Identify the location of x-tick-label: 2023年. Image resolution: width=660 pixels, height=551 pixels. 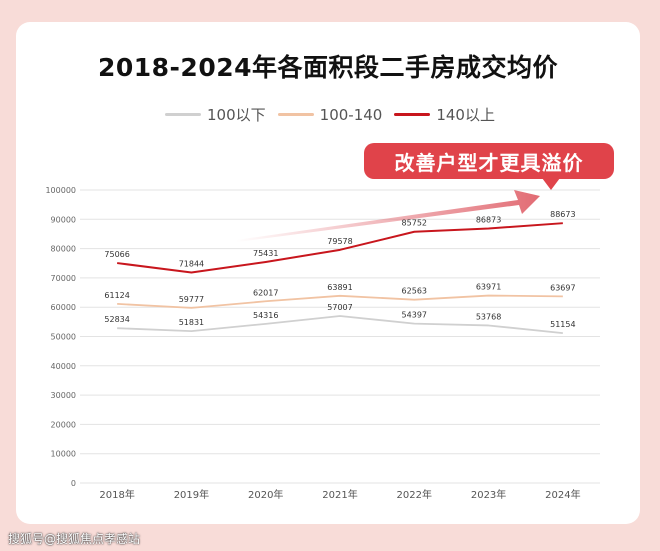
(488, 494).